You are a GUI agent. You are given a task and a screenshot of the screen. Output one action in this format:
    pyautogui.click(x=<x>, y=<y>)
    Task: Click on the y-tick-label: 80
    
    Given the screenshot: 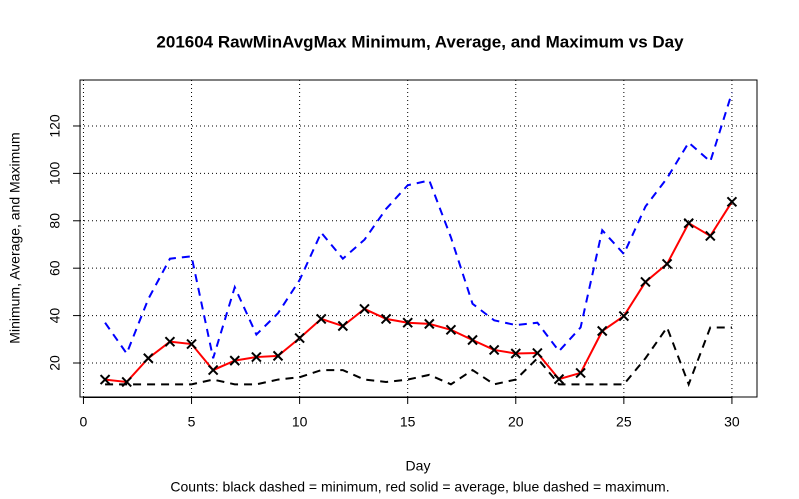 What is the action you would take?
    pyautogui.click(x=55, y=221)
    